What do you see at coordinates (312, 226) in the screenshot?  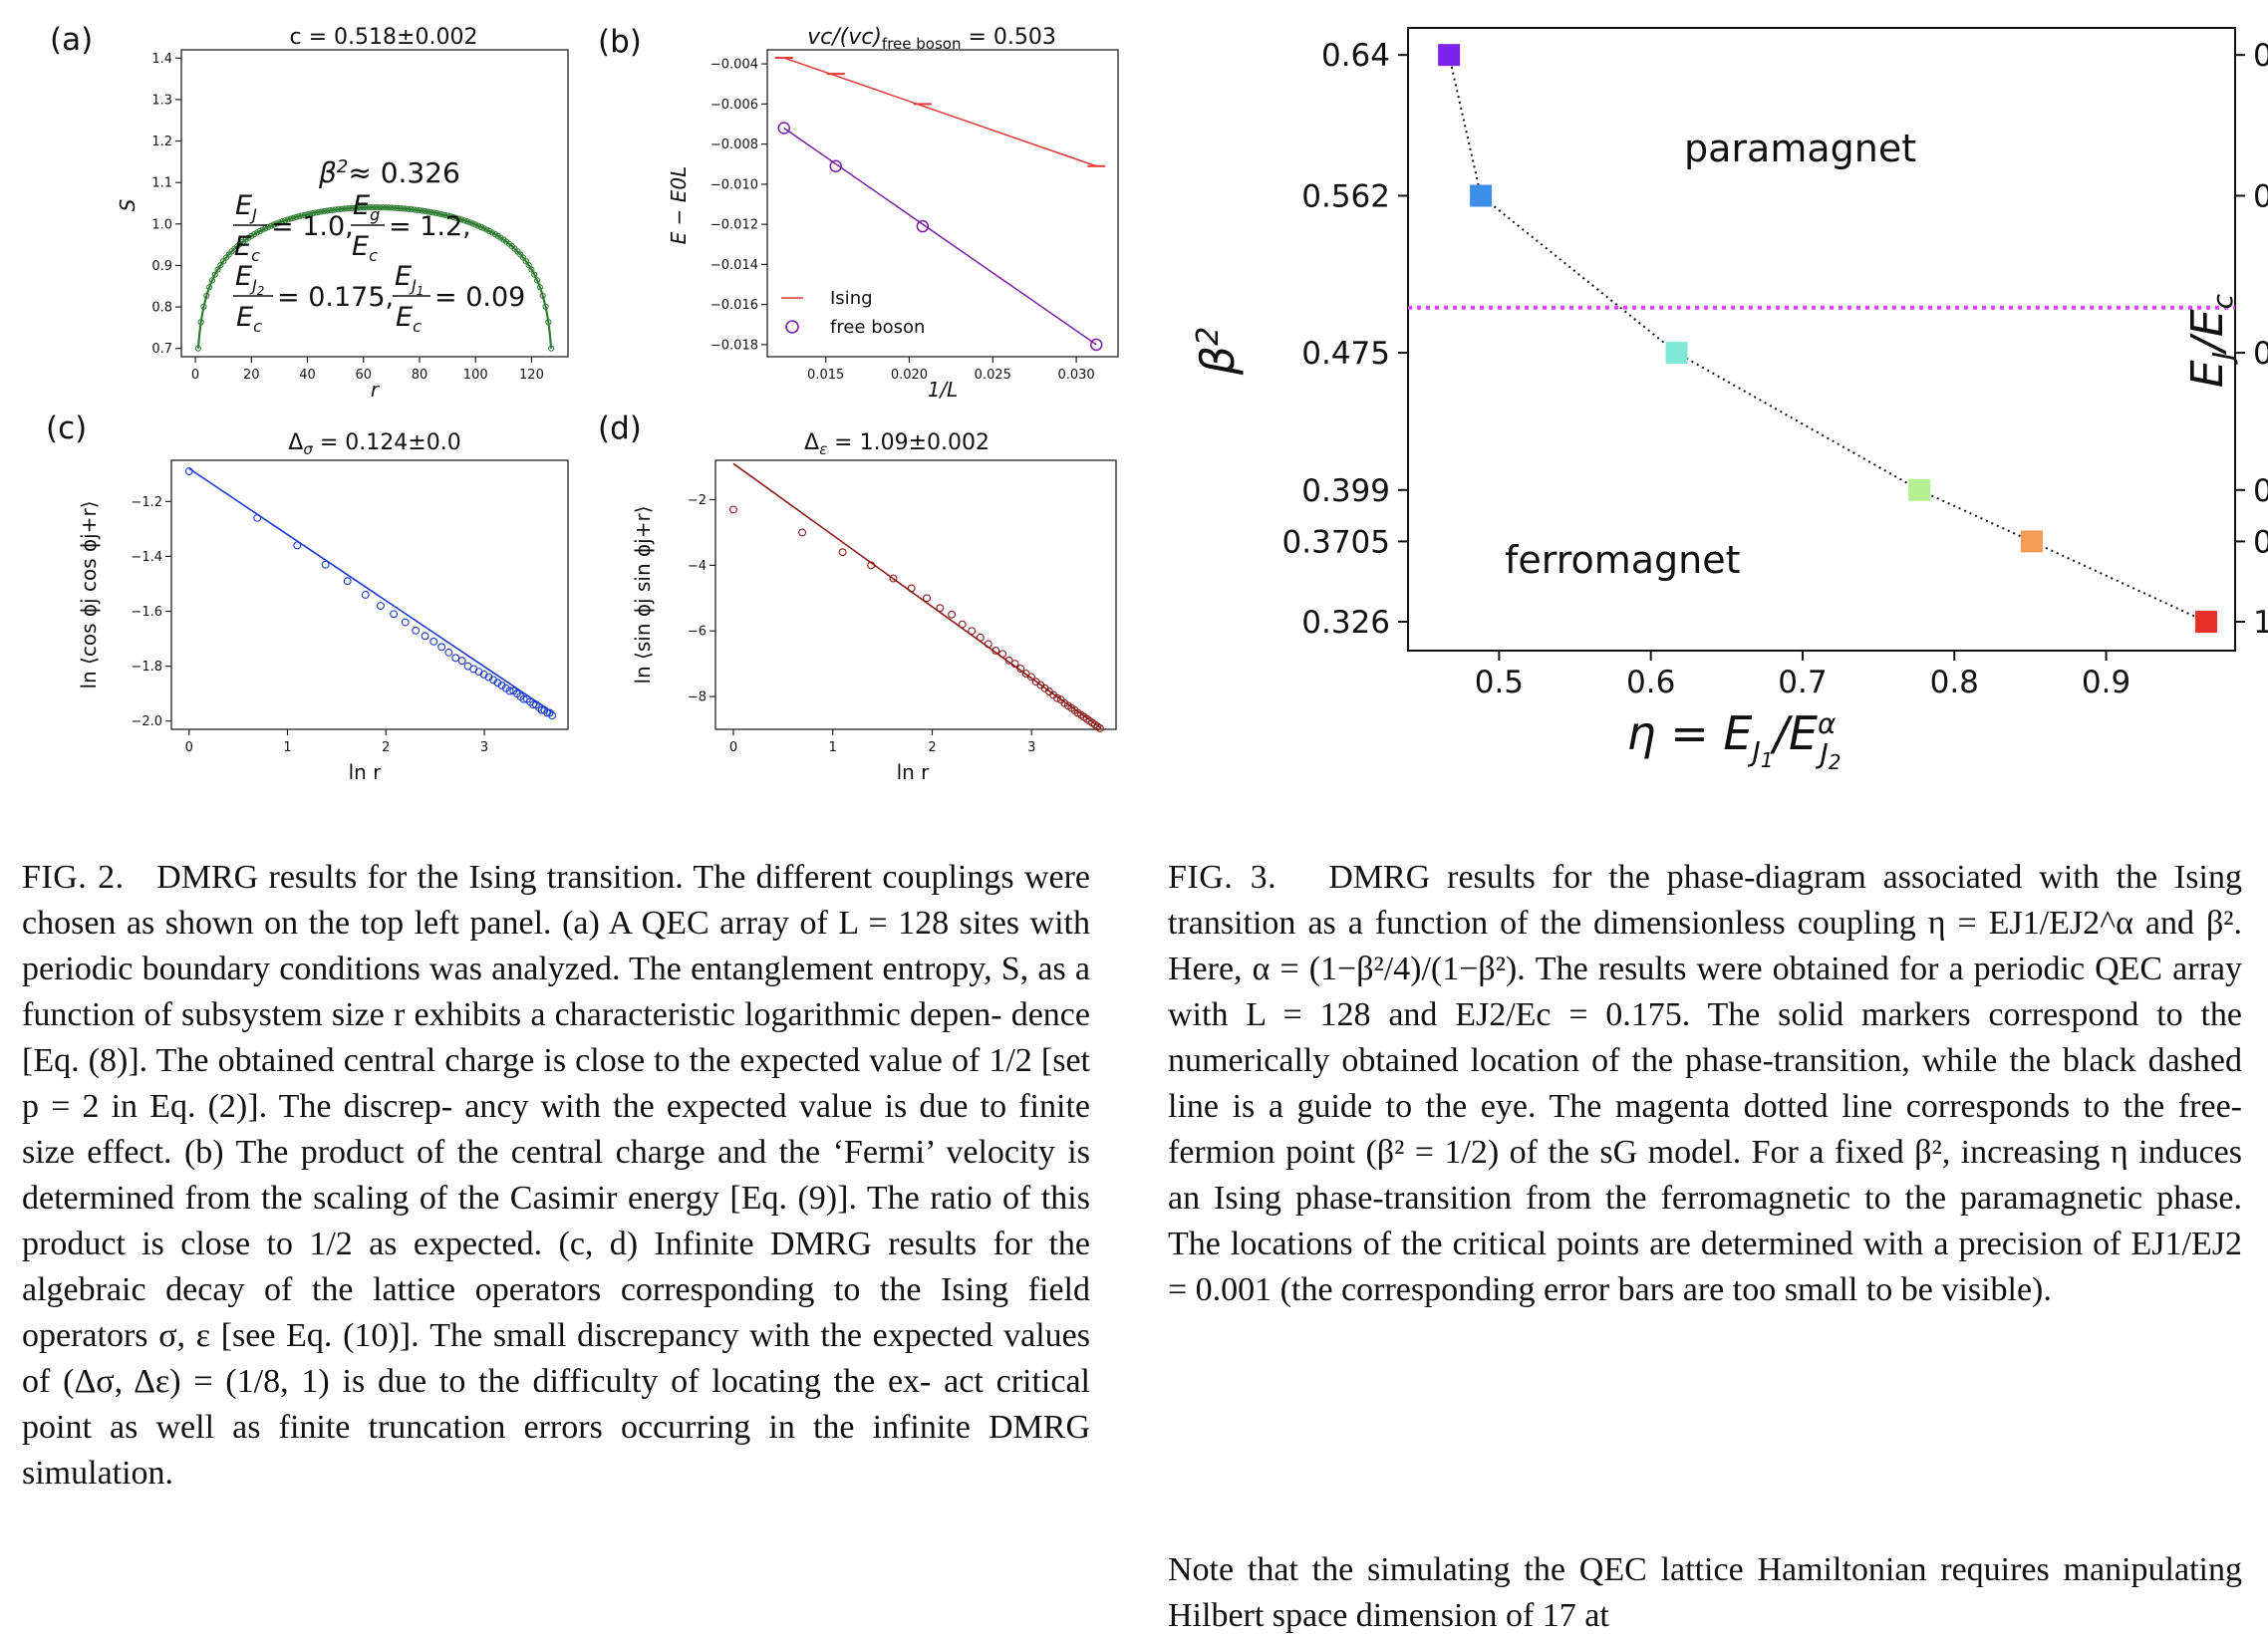 I see `svg-text: = 1.0,` at bounding box center [312, 226].